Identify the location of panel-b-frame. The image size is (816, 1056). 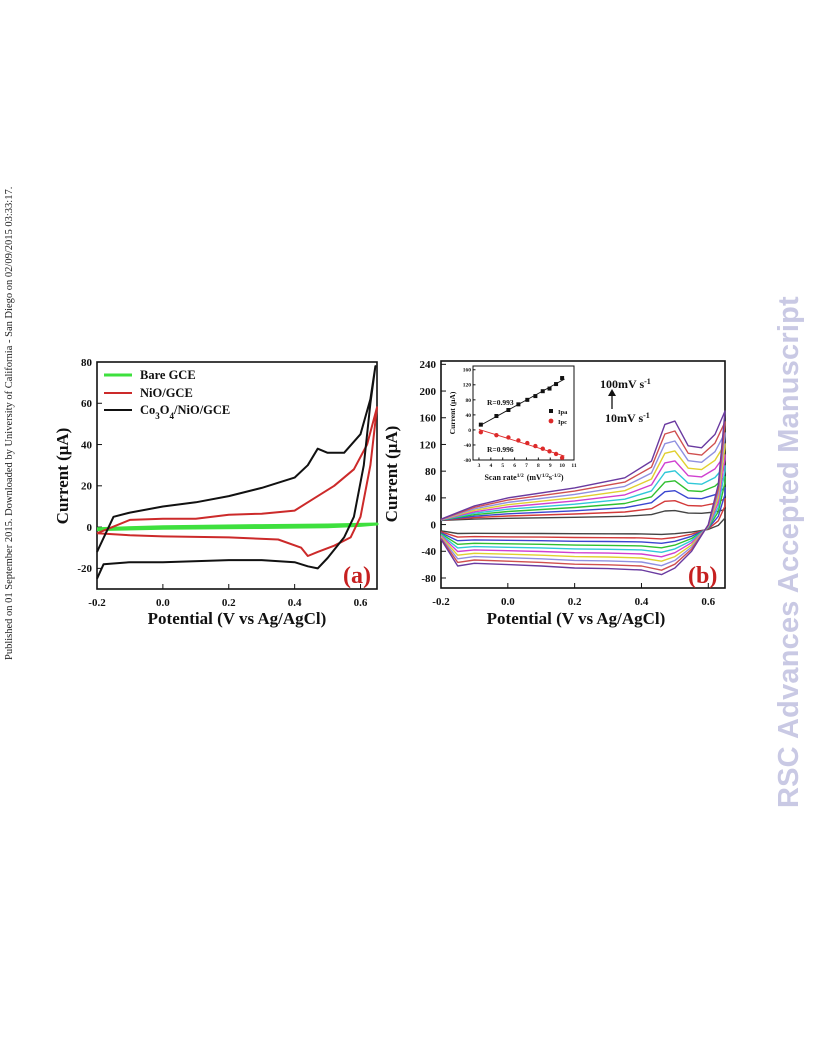
(583, 474).